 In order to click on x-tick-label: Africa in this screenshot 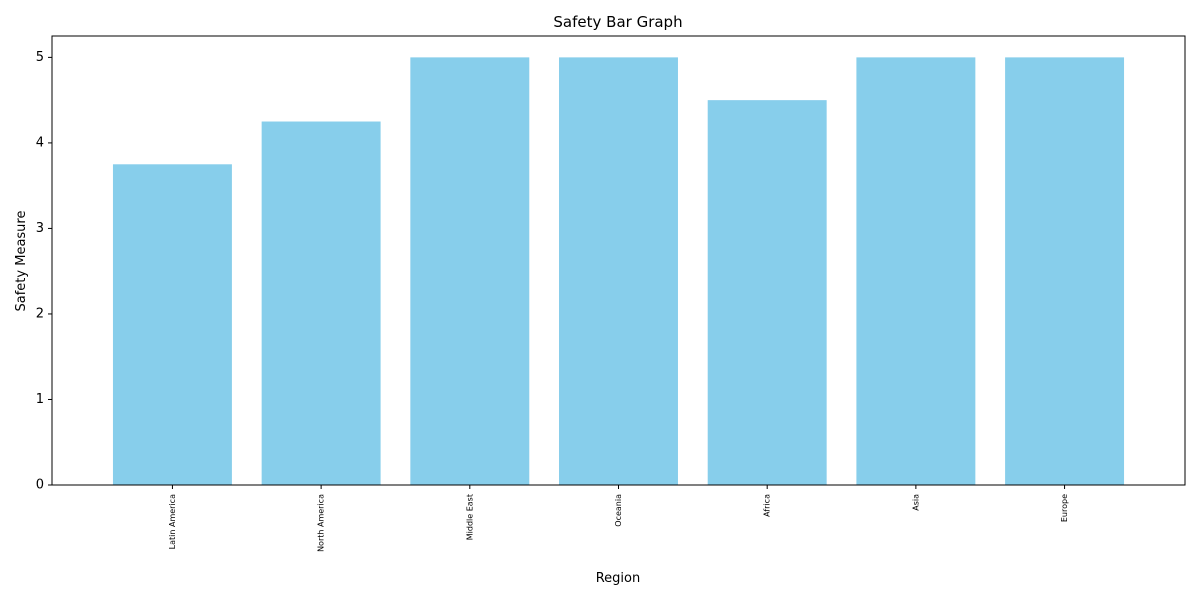, I will do `click(767, 505)`.